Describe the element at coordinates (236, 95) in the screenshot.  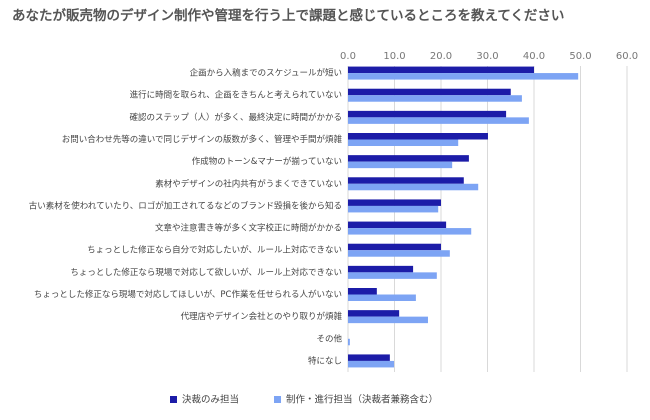
I see `category-label: 進行に時間を取られ、企画をきちんと考えられていない` at that location.